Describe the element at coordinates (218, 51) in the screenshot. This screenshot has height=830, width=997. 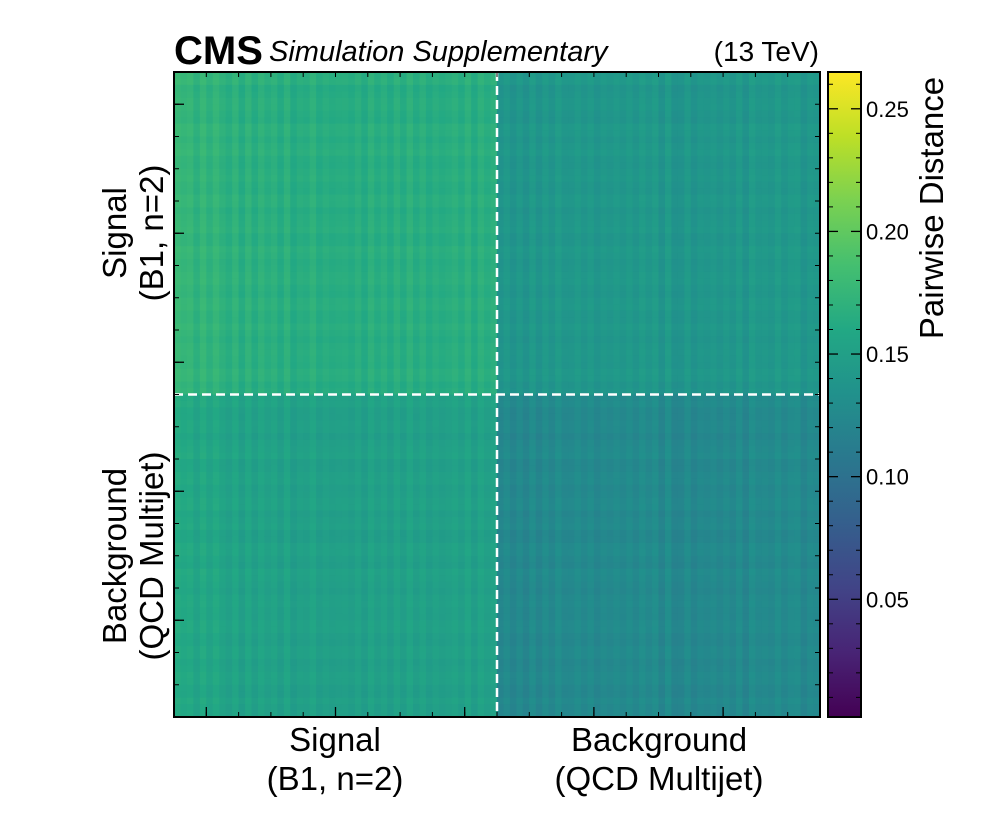
I see `cms-label: CMS` at that location.